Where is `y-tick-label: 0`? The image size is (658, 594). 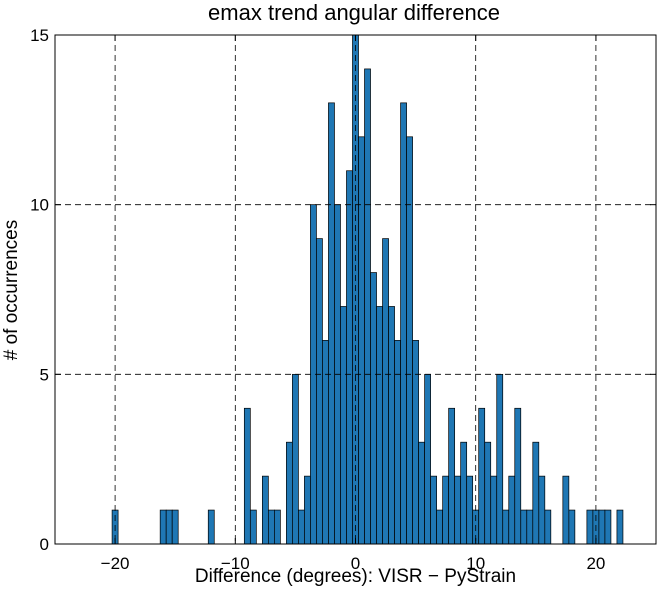
y-tick-label: 0 is located at coordinates (44, 544).